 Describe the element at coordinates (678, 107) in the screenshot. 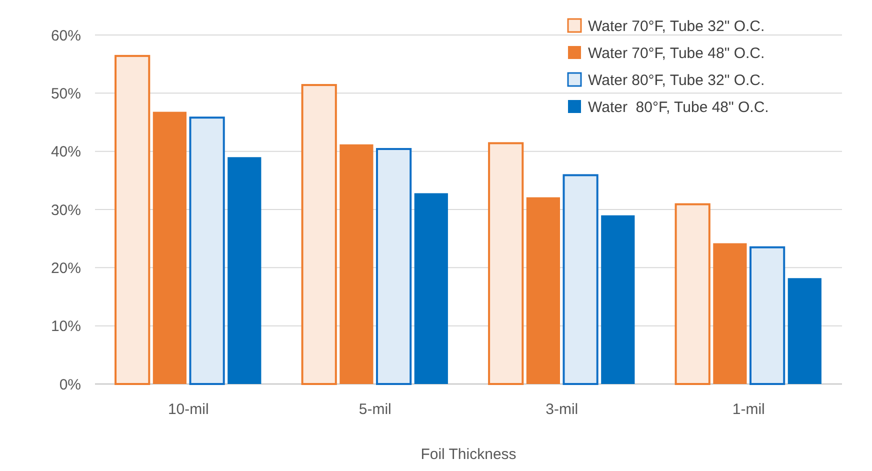

I see `legend-label: Water 80°F, Tube 48" O.C.` at that location.